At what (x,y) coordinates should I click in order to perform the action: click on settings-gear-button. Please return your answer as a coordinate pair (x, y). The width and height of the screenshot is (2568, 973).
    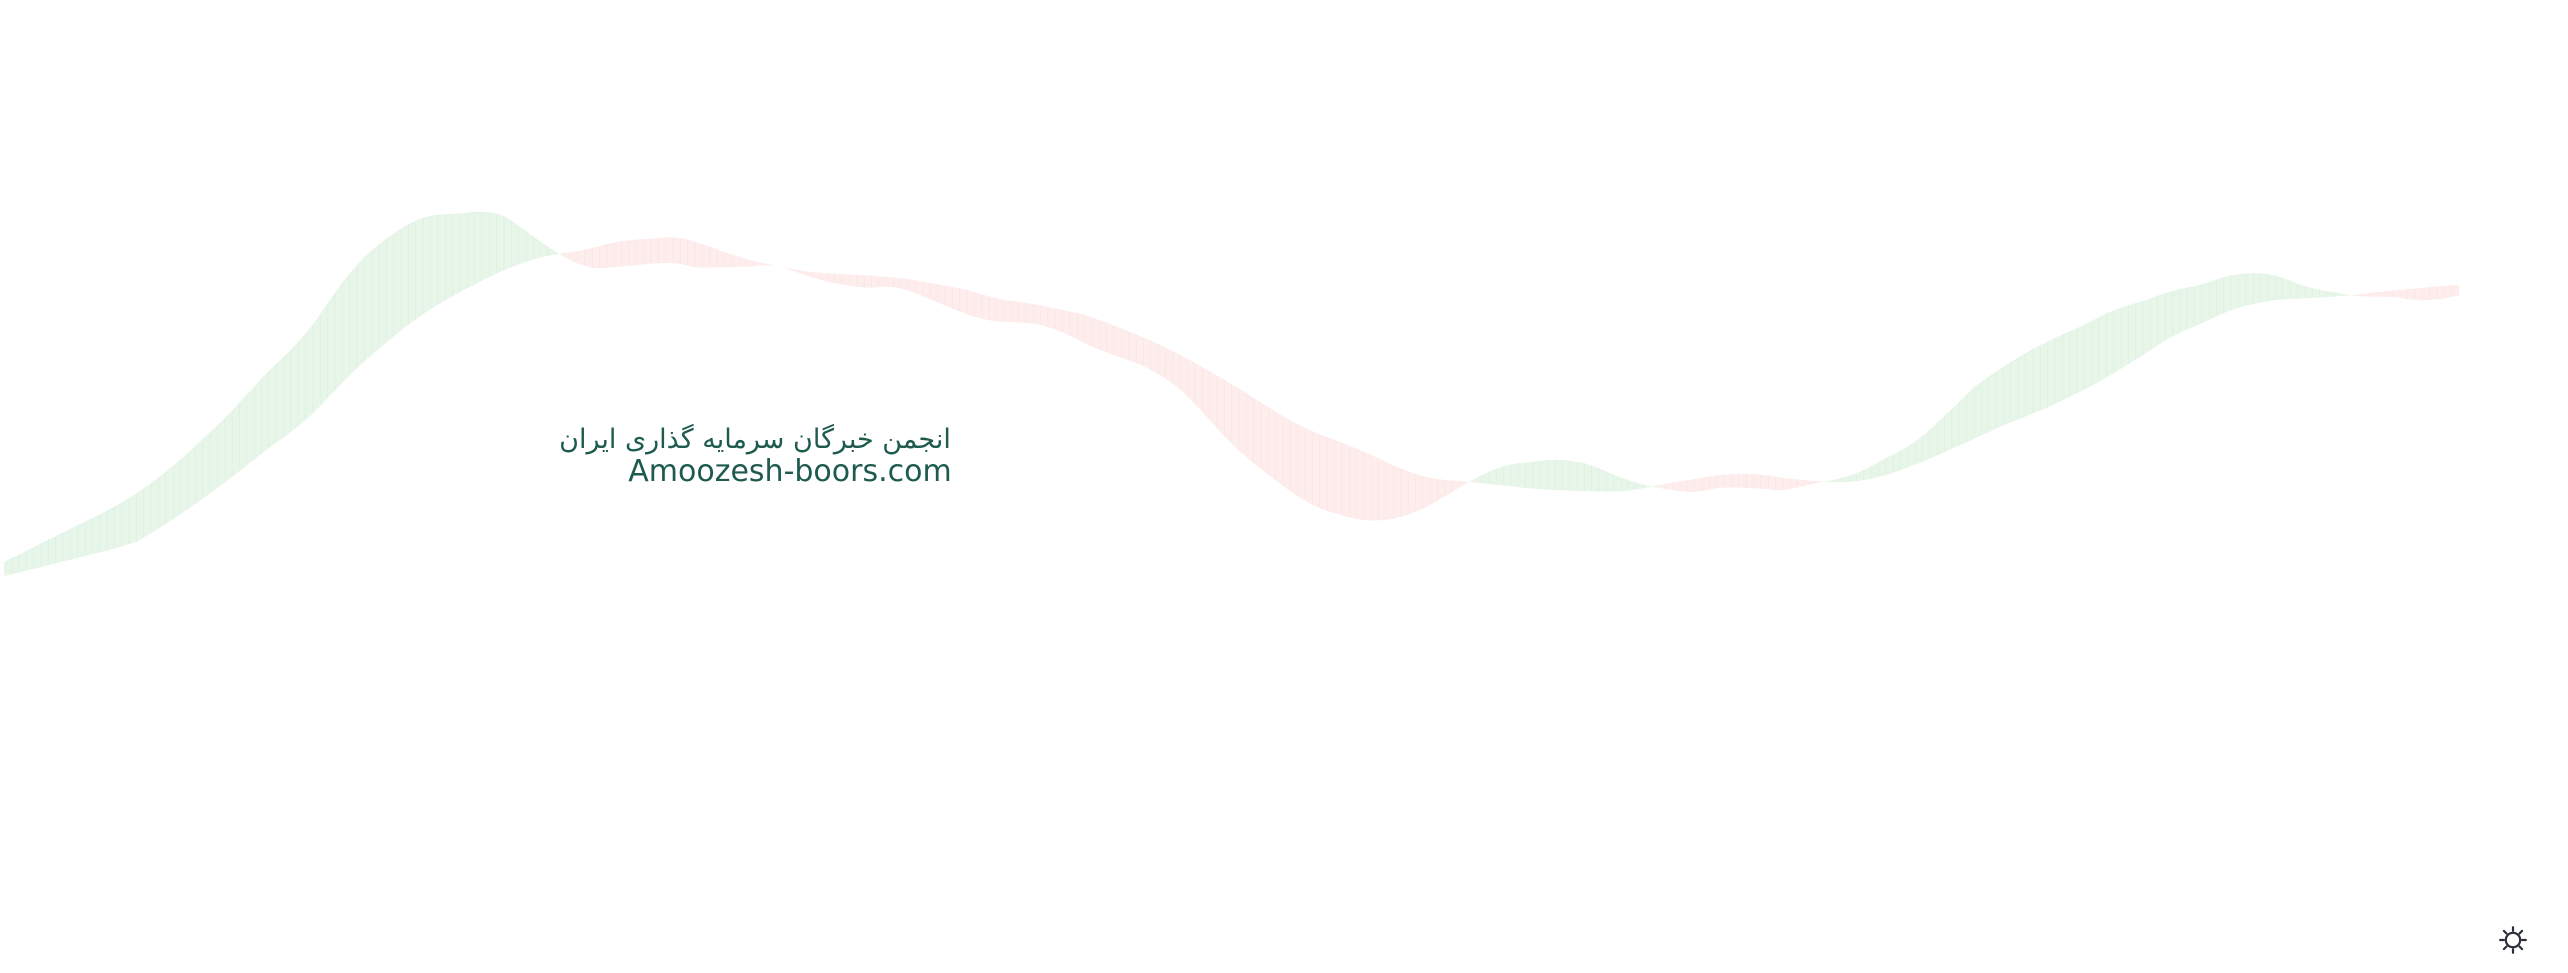
    Looking at the image, I should click on (2513, 940).